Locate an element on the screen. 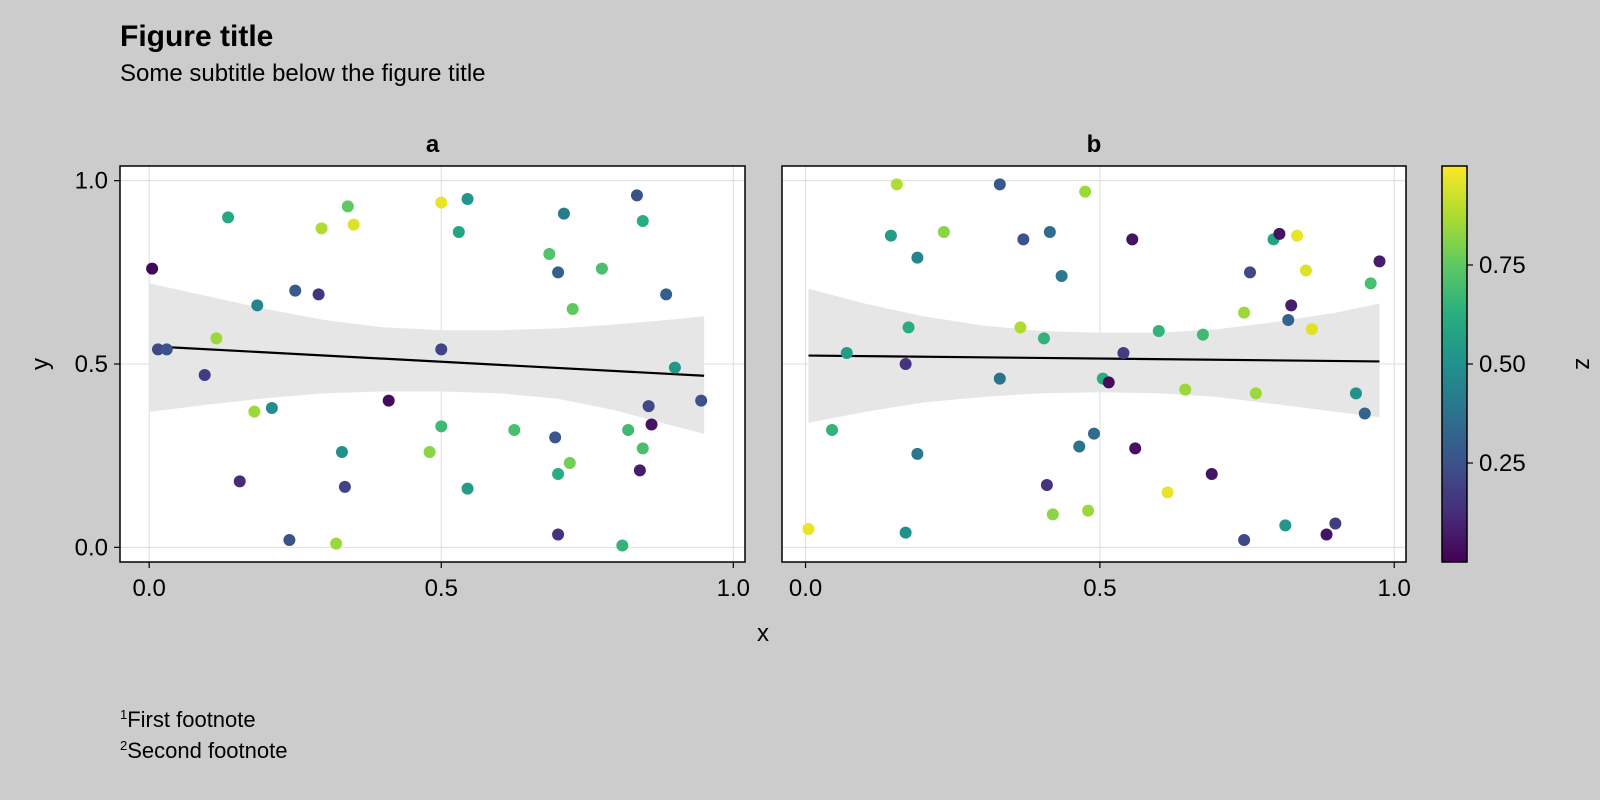 Image resolution: width=1600 pixels, height=800 pixels. figure-subtitle: Some subtitle below the figure title is located at coordinates (303, 73).